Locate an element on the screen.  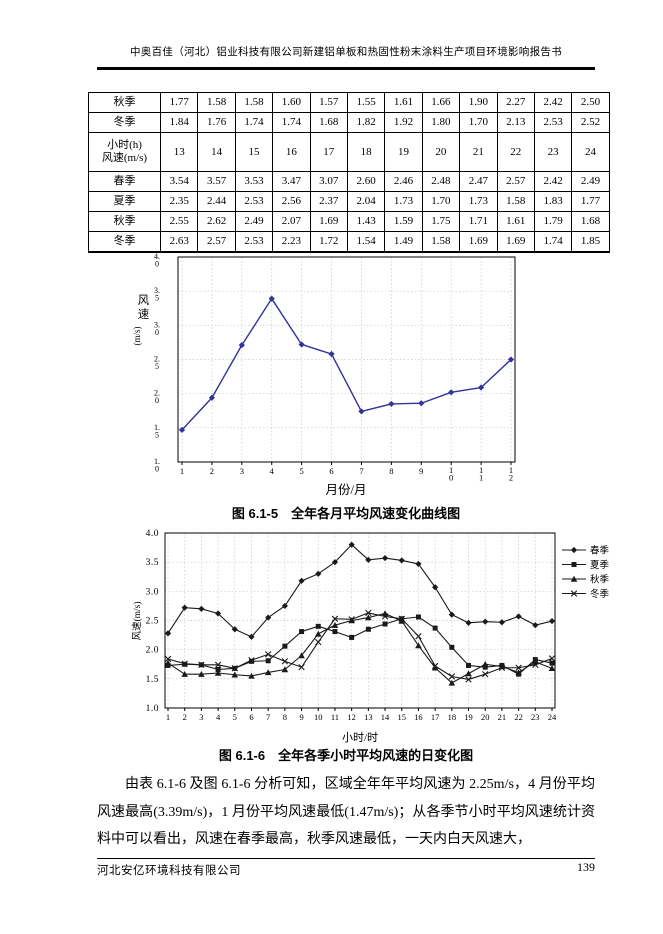
svg-text: 6 is located at coordinates (331, 471).